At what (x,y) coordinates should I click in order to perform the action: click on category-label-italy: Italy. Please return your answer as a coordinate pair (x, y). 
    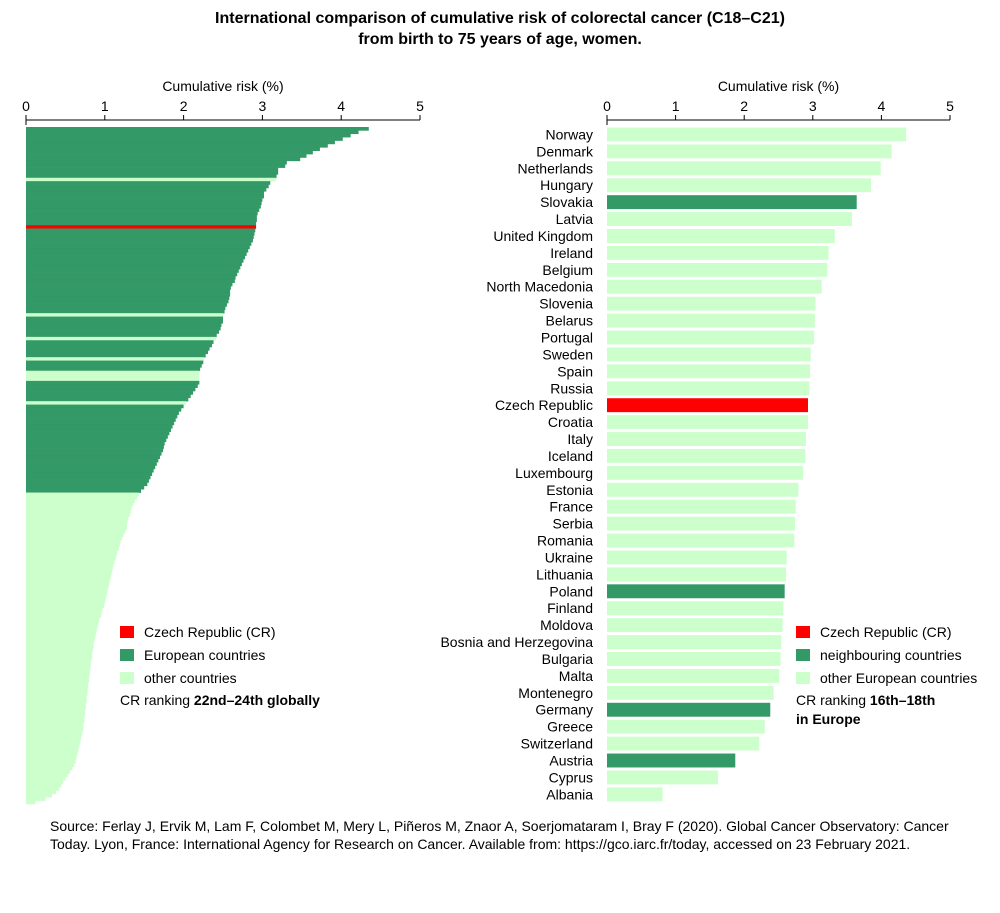
    Looking at the image, I should click on (580, 439).